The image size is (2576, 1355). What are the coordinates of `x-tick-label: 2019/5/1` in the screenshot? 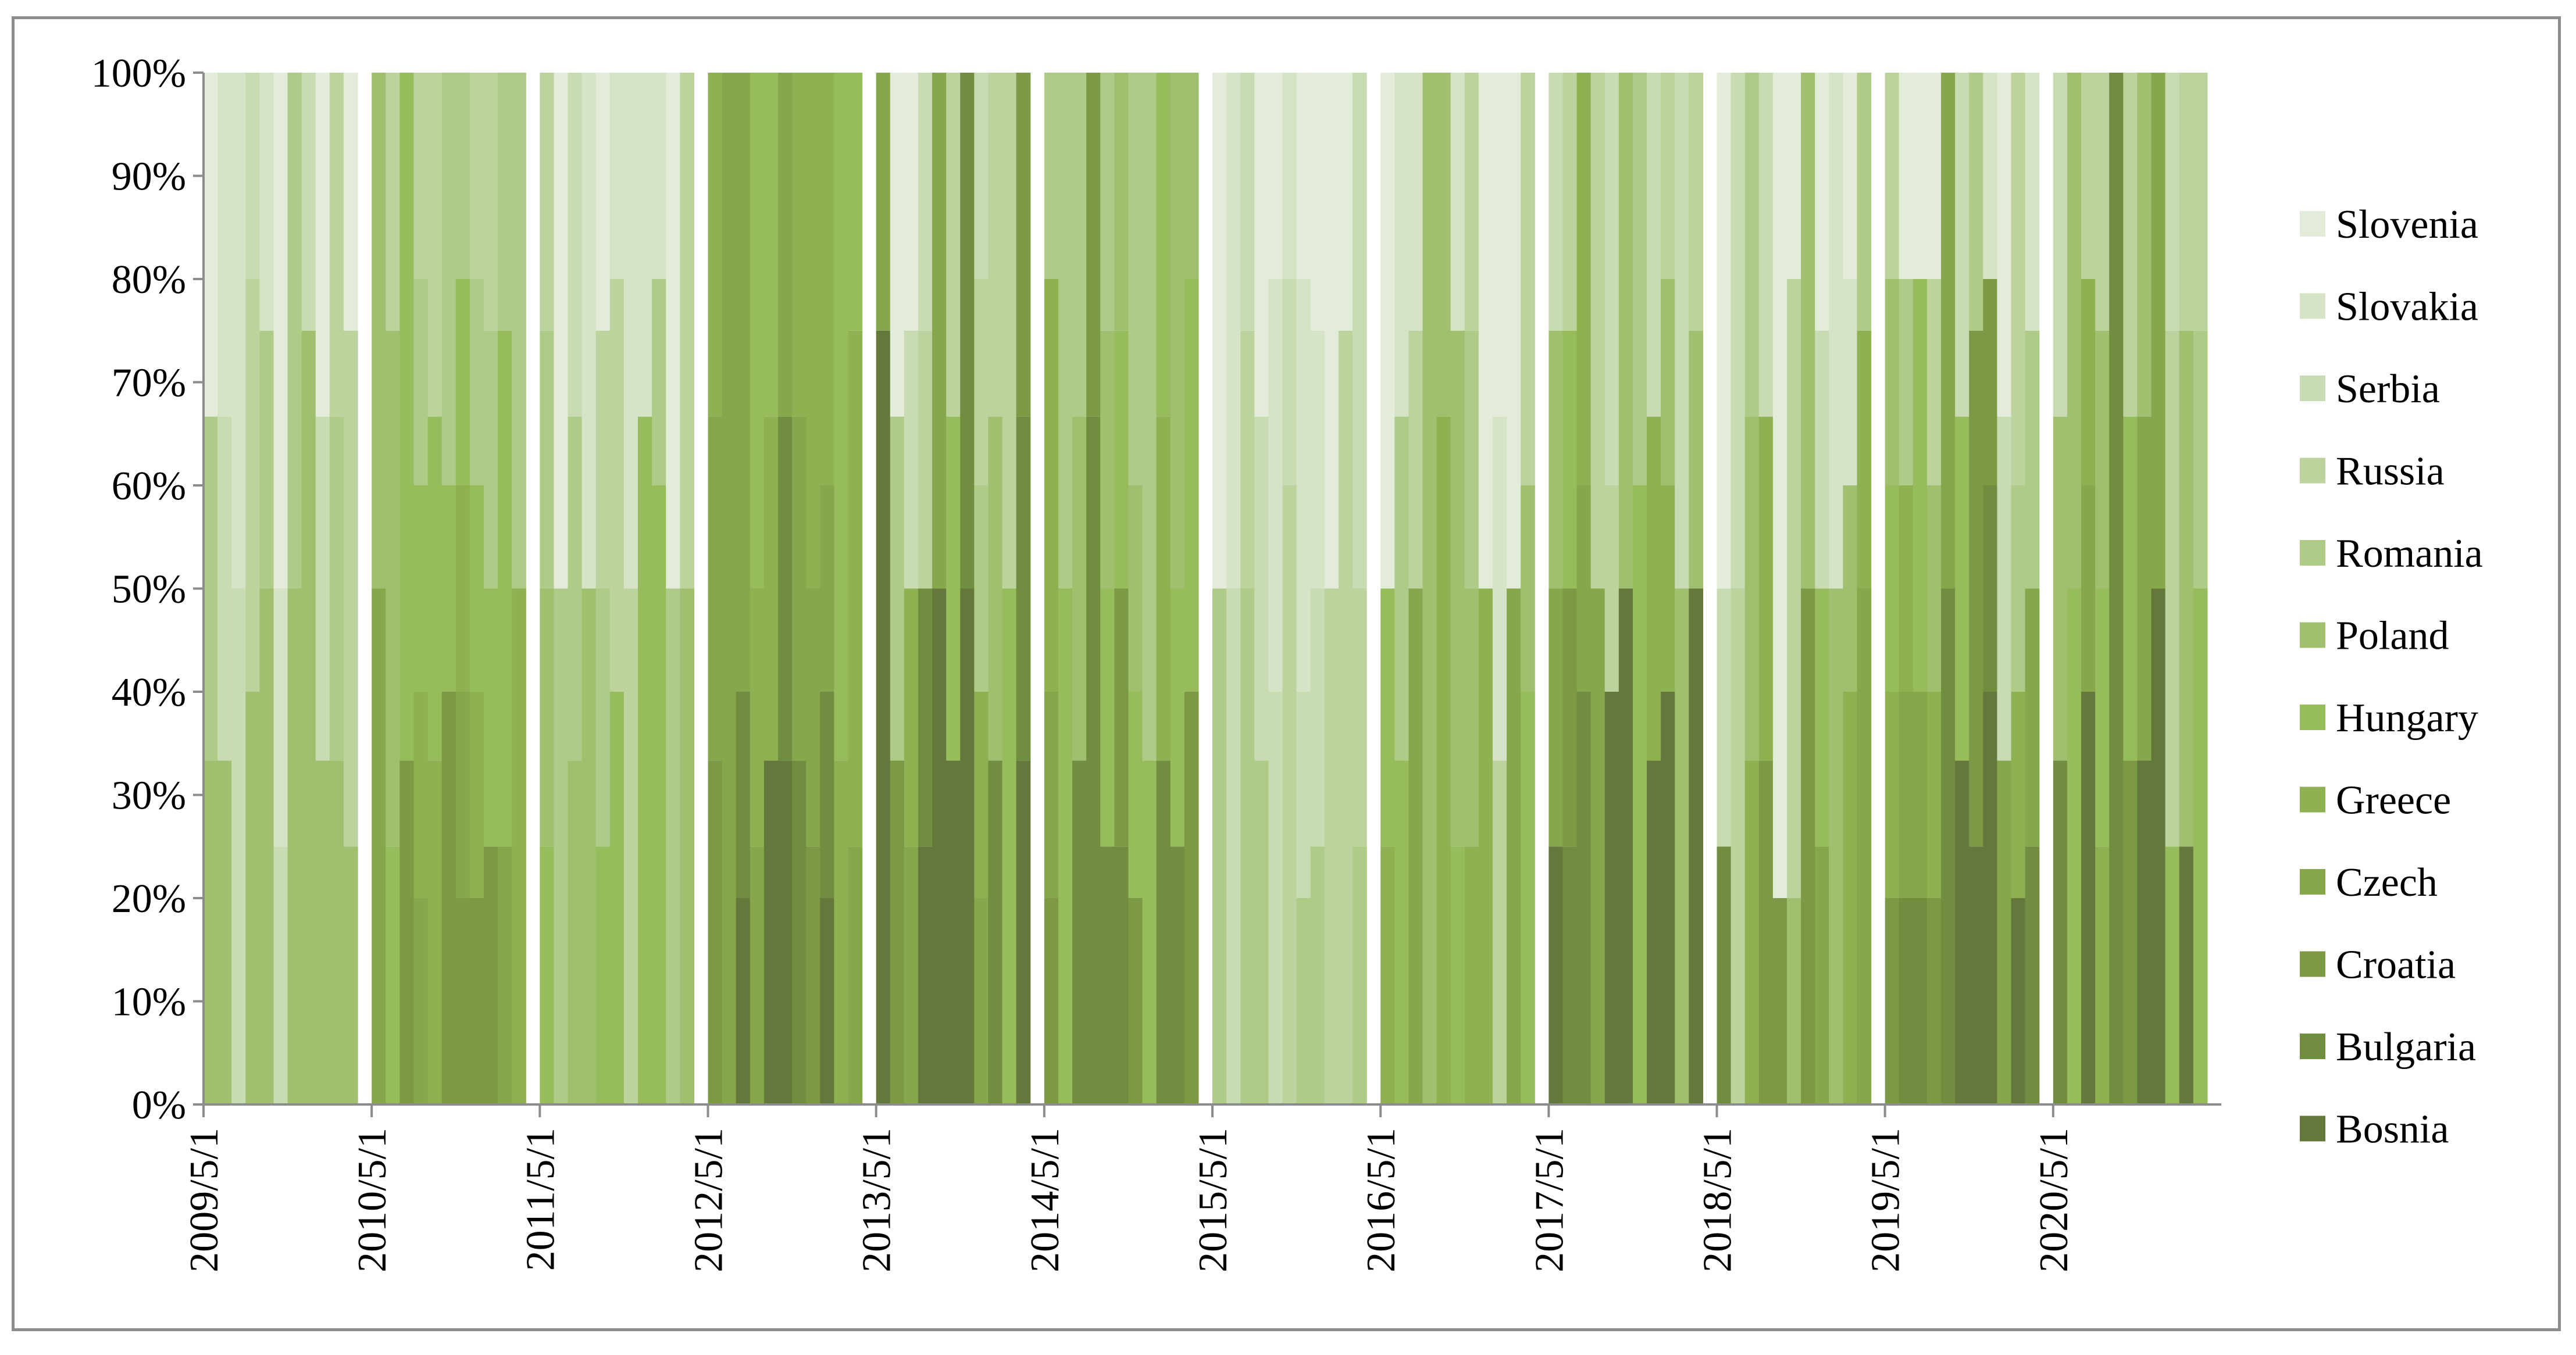 It's located at (1886, 1200).